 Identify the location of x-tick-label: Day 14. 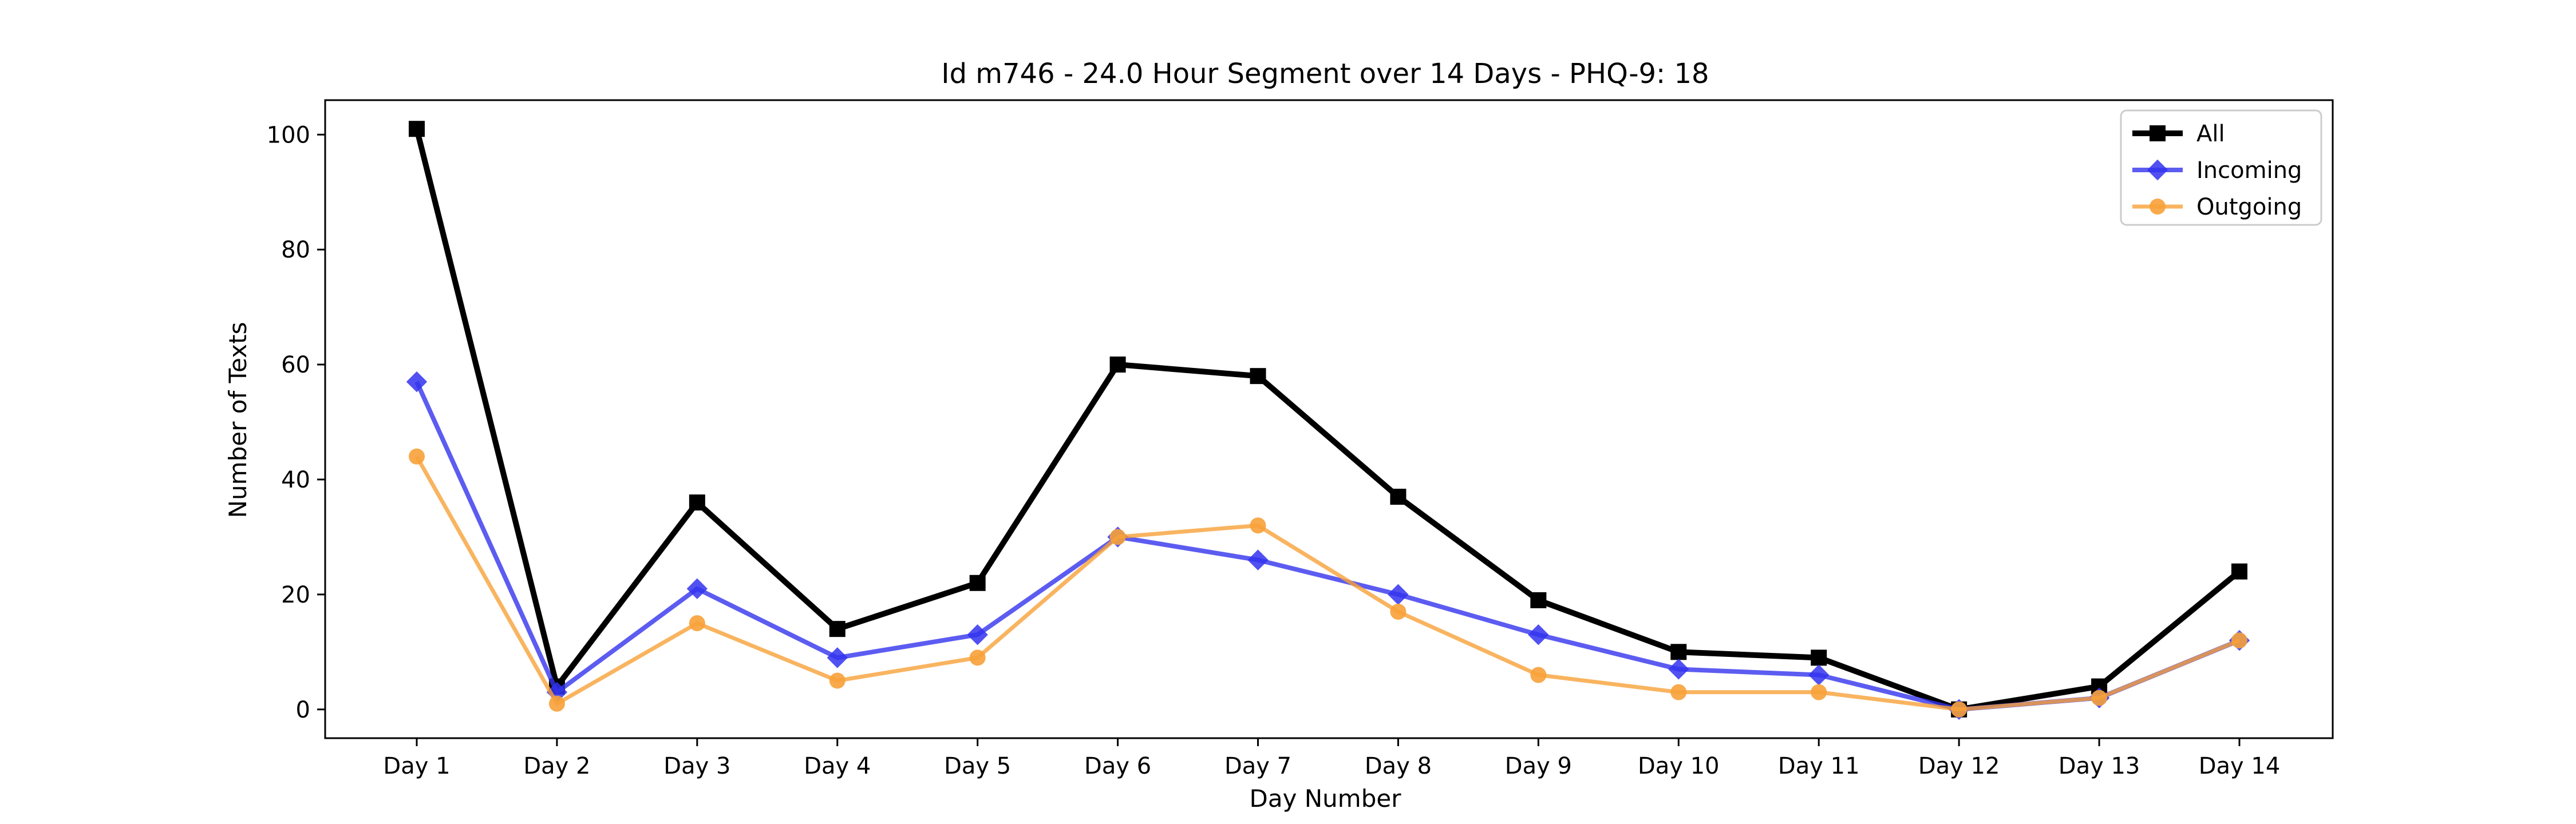
(2240, 766).